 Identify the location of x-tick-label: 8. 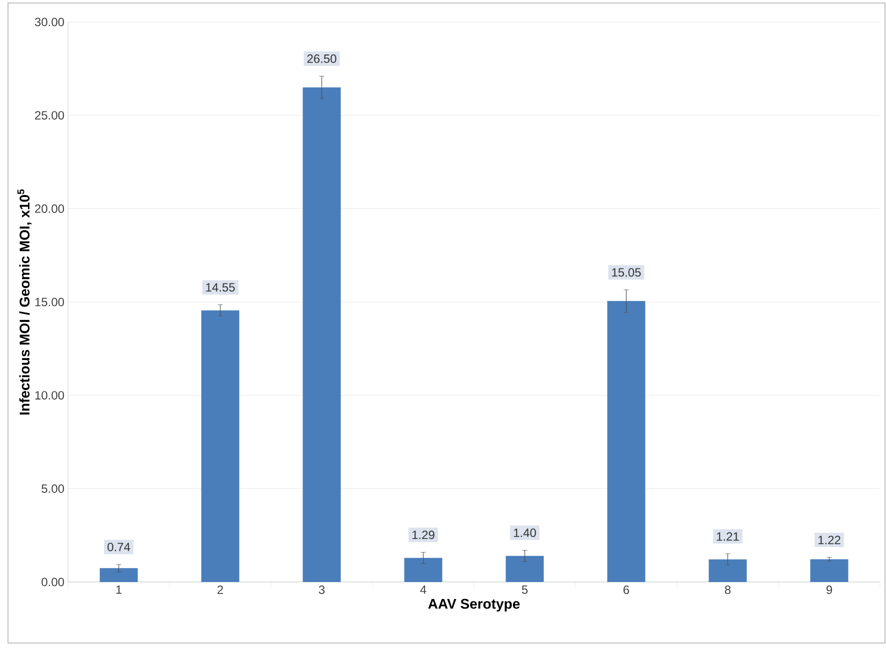
(727, 590).